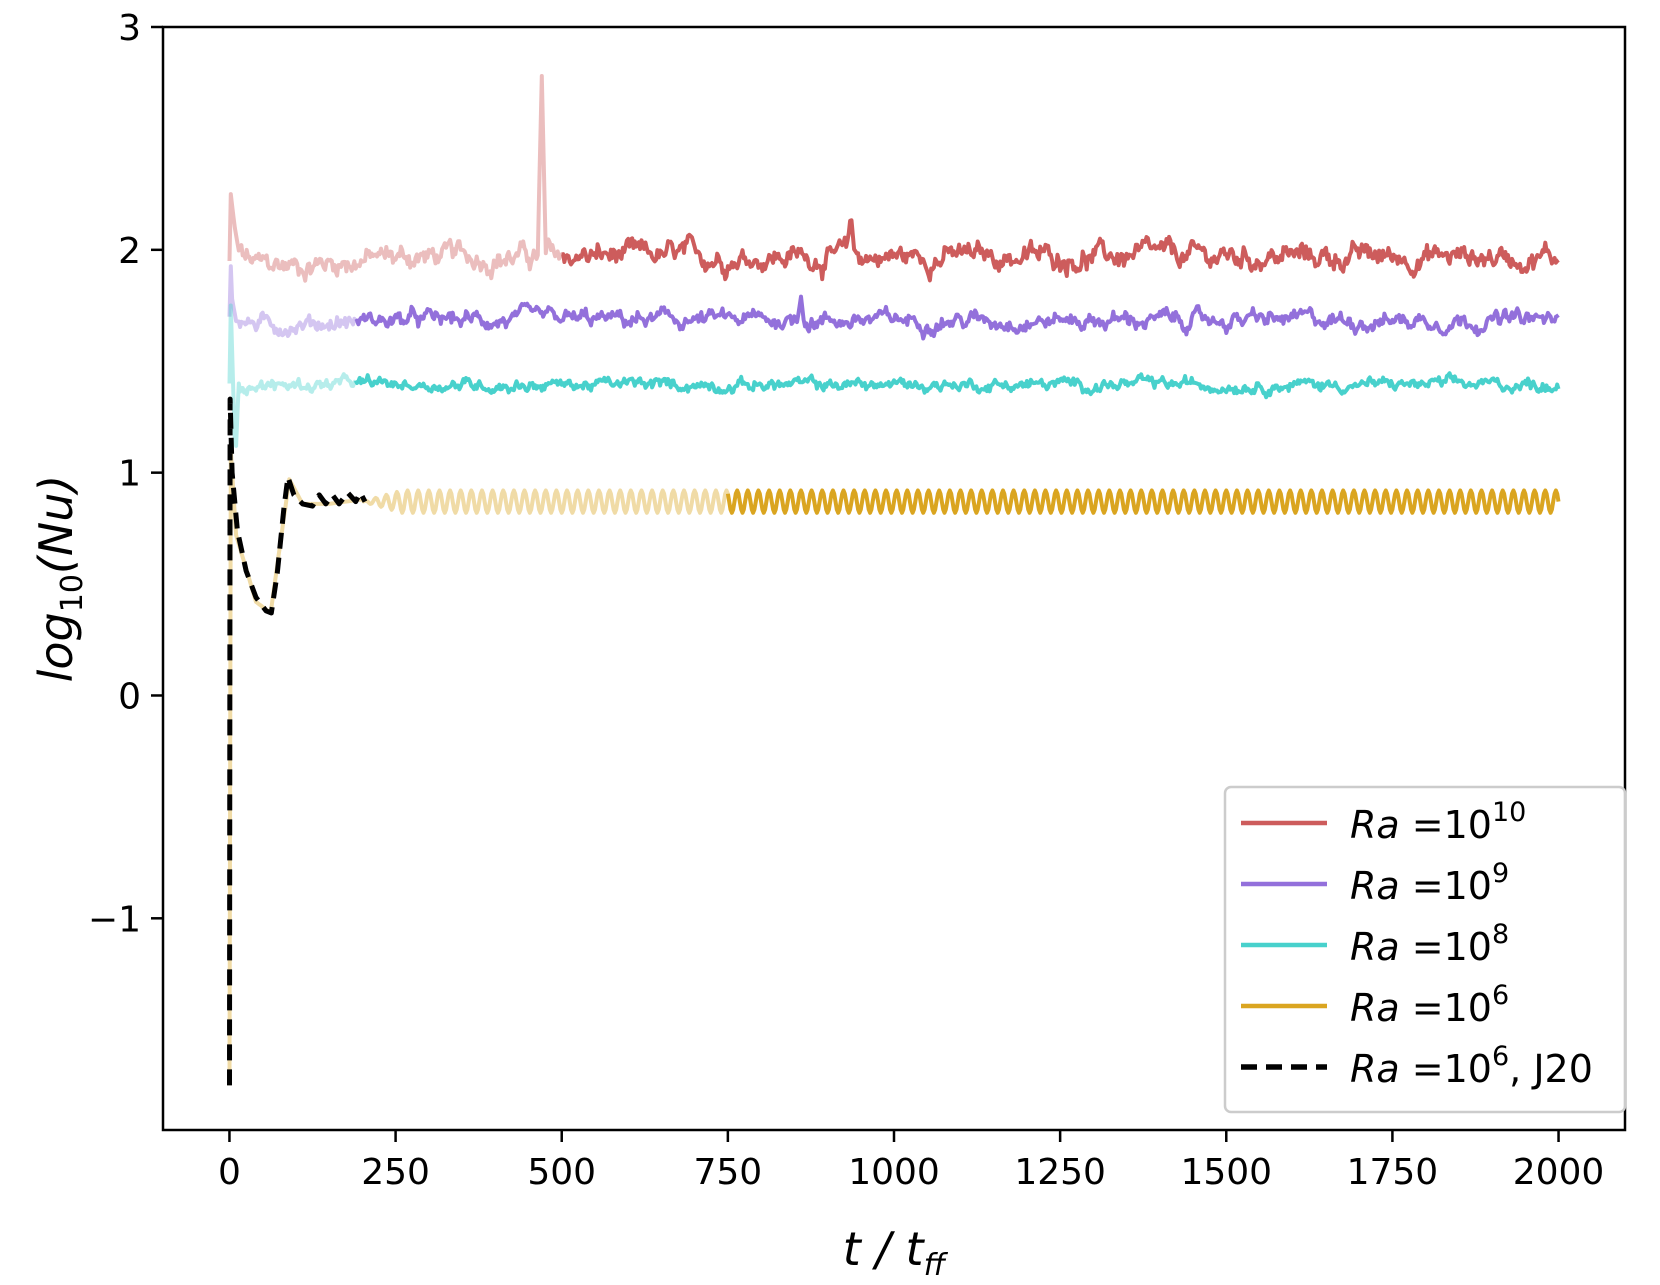  I want to click on legend-label-base-2: =10, so click(1452, 947).